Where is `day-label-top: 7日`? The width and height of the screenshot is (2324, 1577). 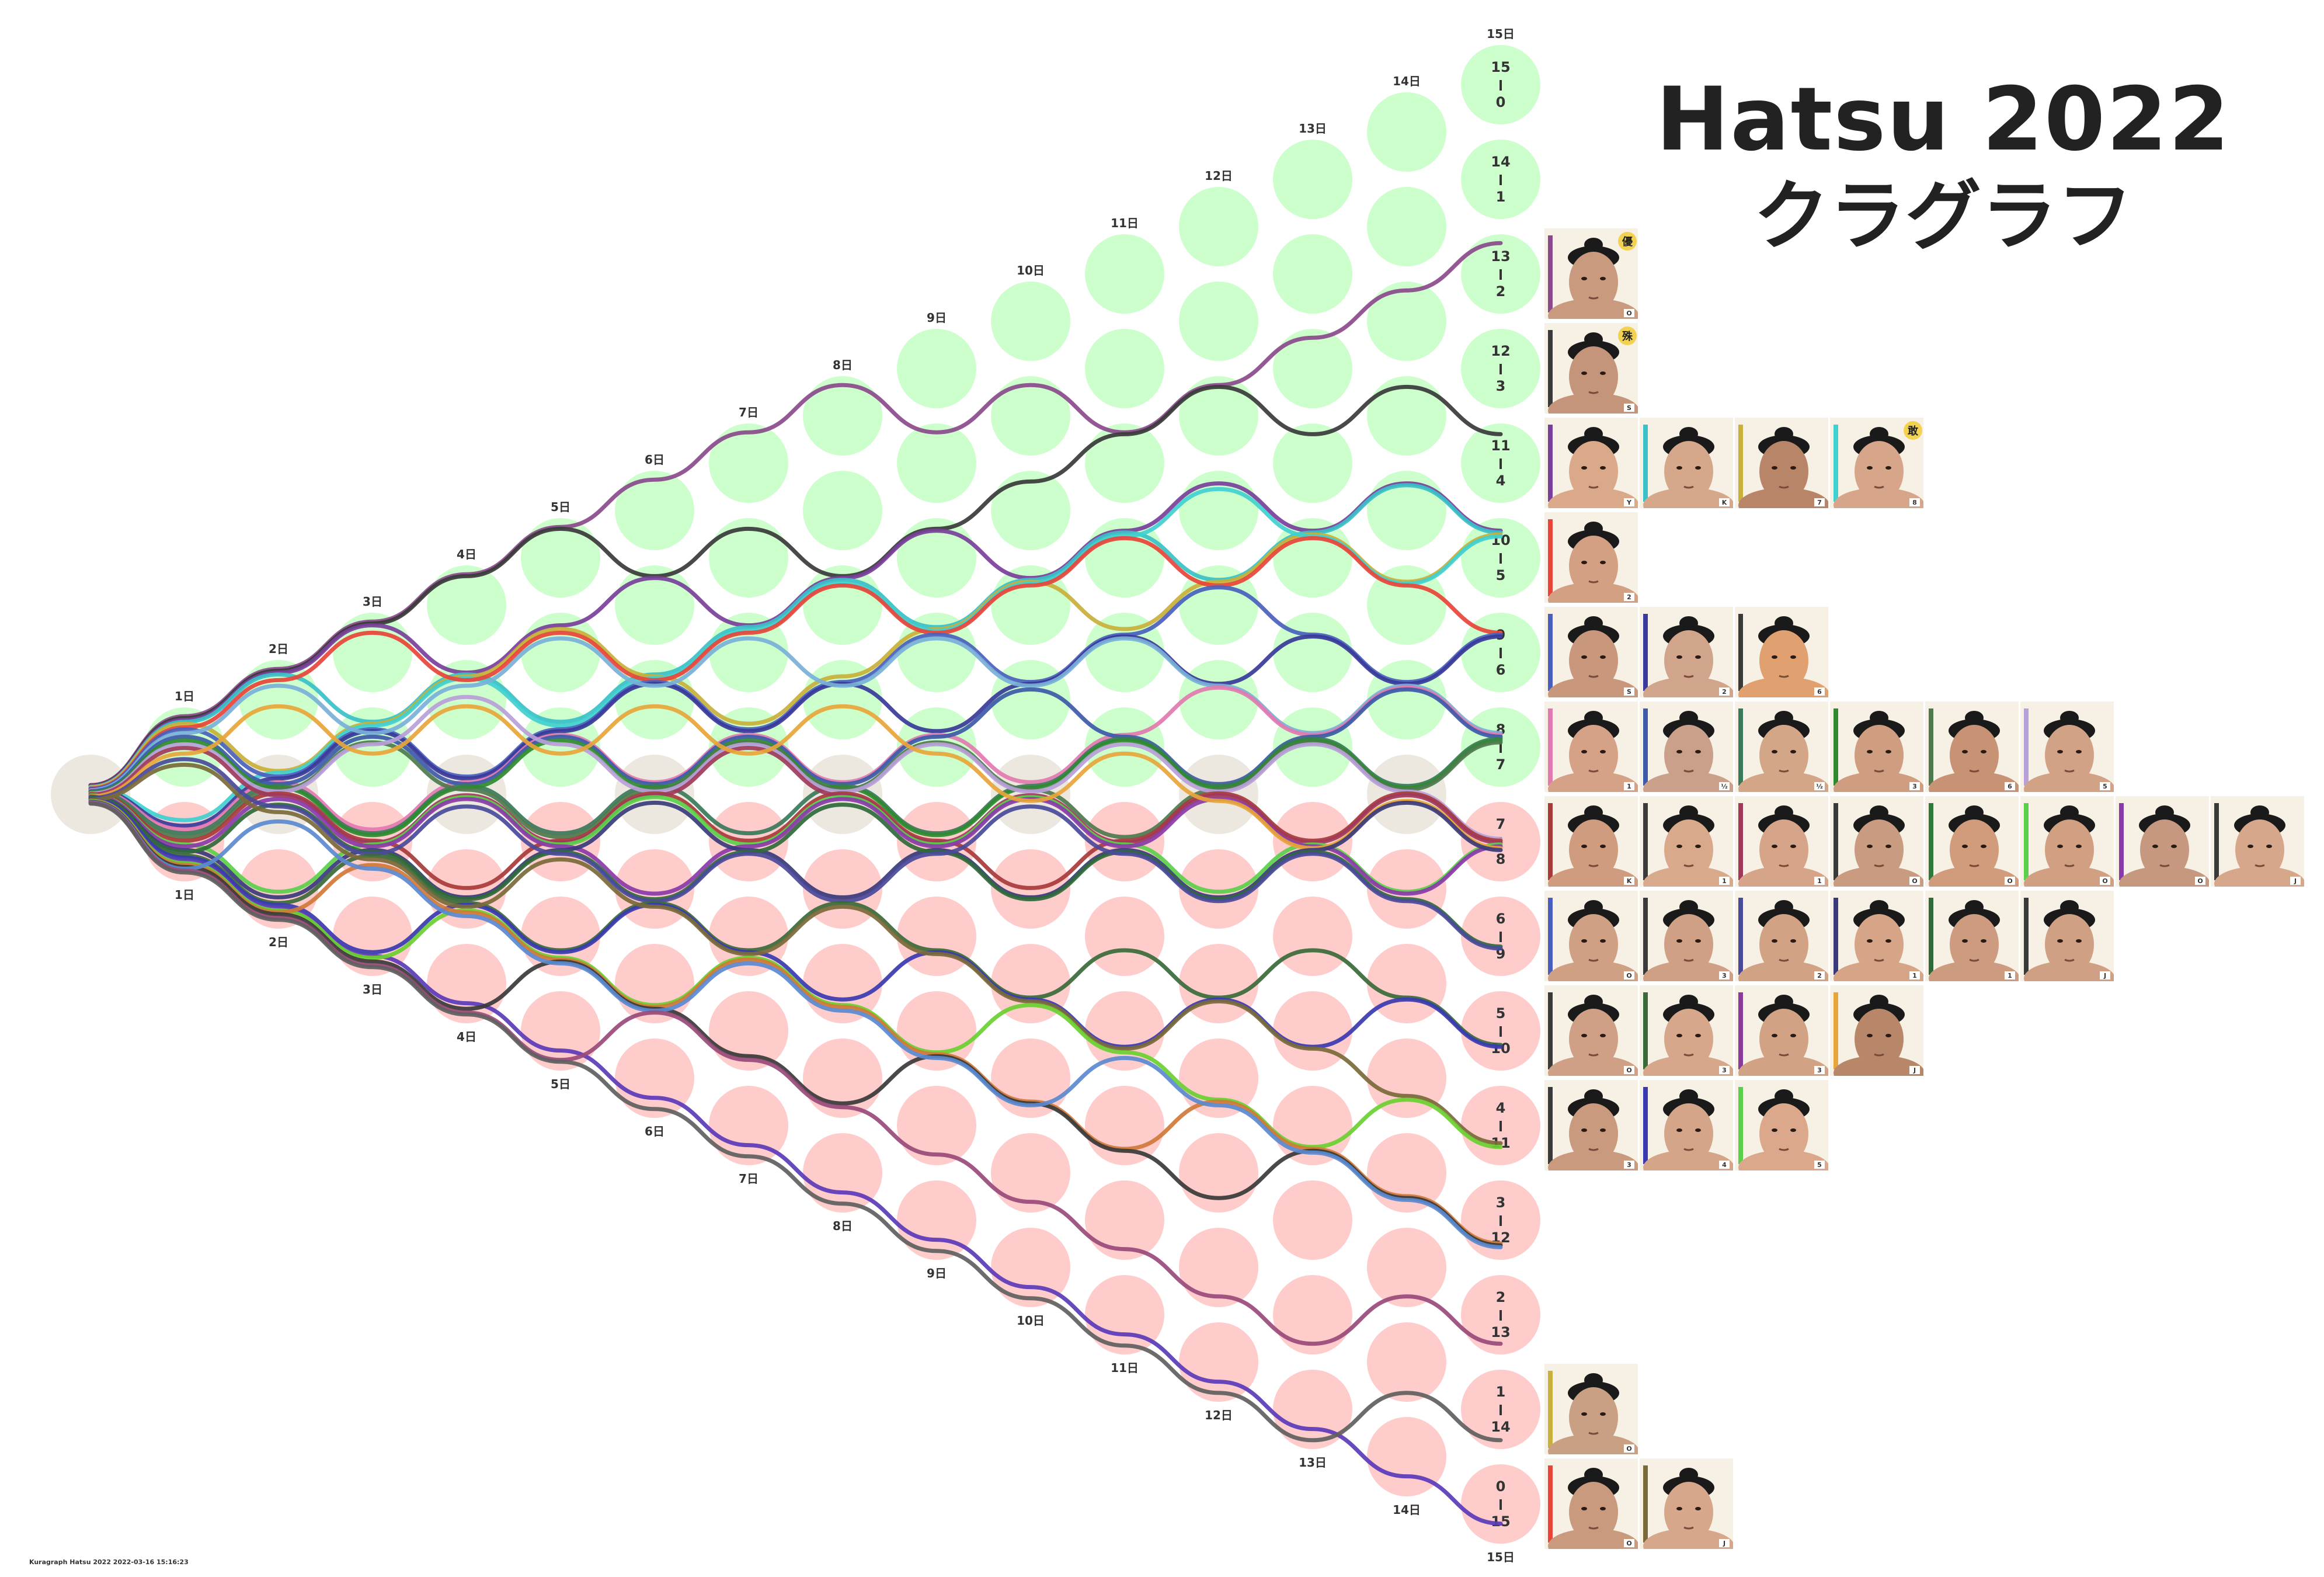 day-label-top: 7日 is located at coordinates (749, 412).